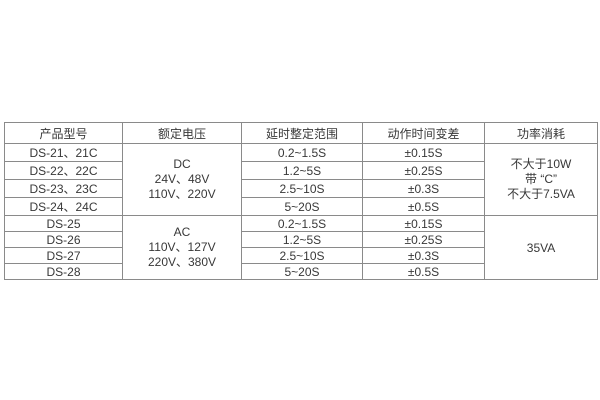 The width and height of the screenshot is (600, 400). I want to click on table-row: DS-27 2.5~10S ±0.3S, so click(301, 255).